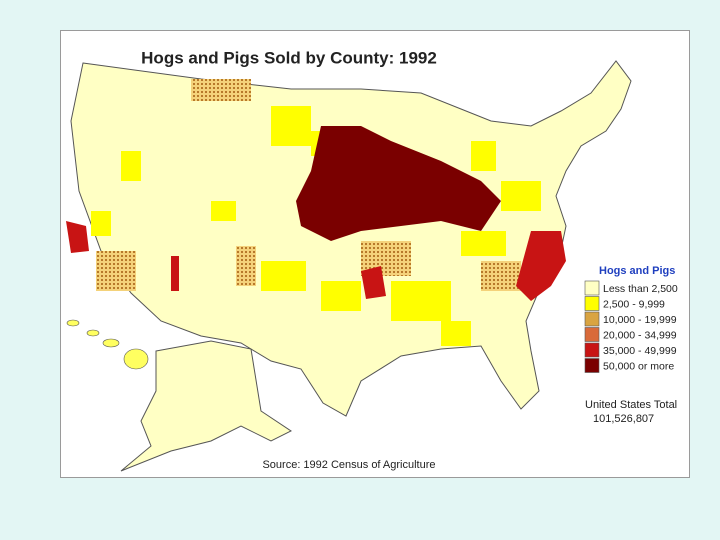 Image resolution: width=720 pixels, height=540 pixels. What do you see at coordinates (638, 366) in the screenshot?
I see `legend-label: 50,000 or more` at bounding box center [638, 366].